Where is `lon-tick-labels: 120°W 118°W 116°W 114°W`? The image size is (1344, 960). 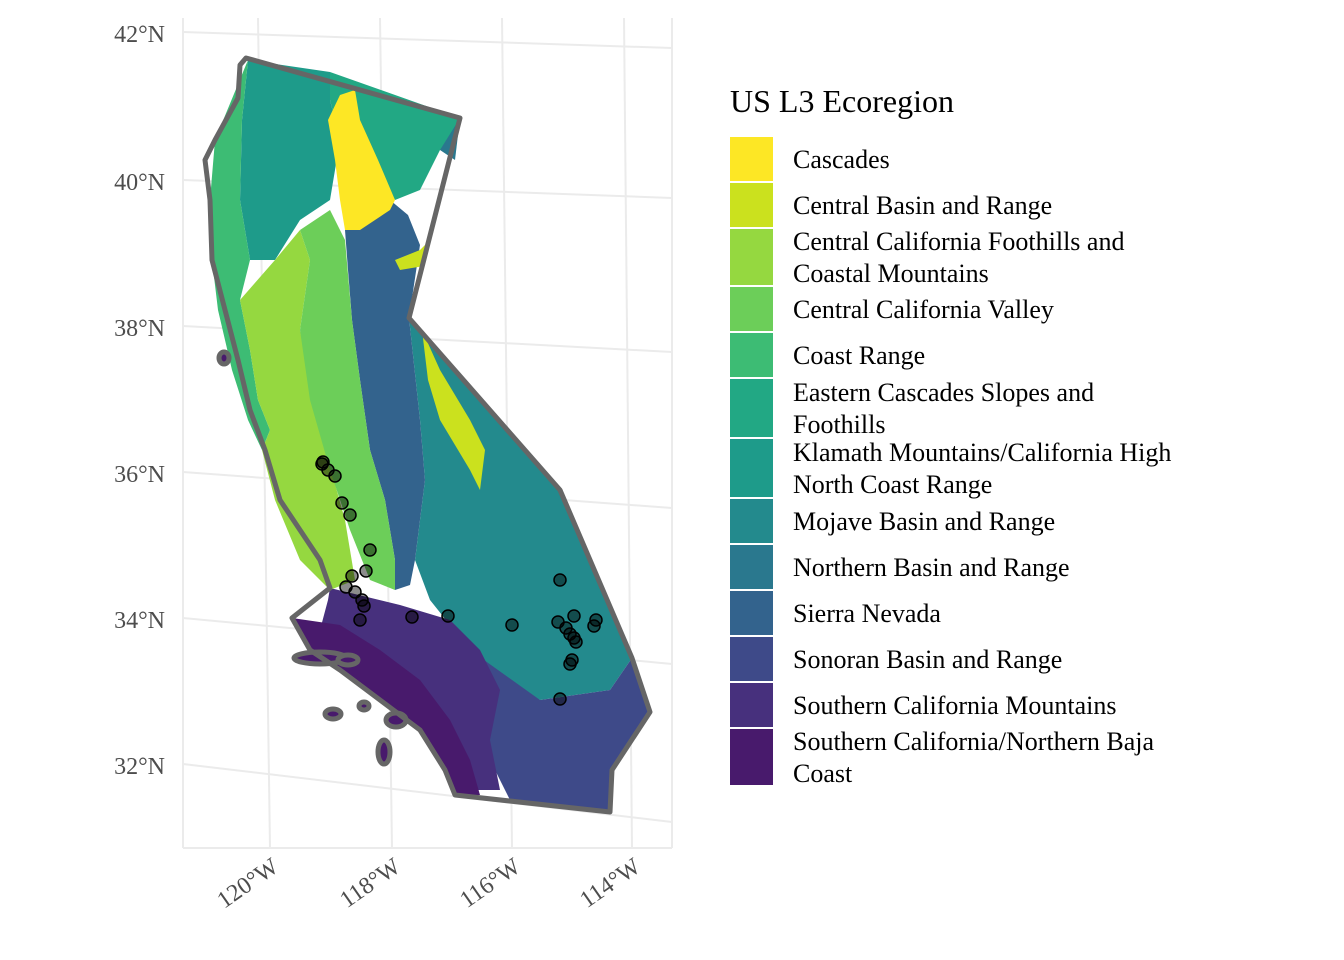
lon-tick-labels: 120°W 118°W 116°W 114°W is located at coordinates (429, 883).